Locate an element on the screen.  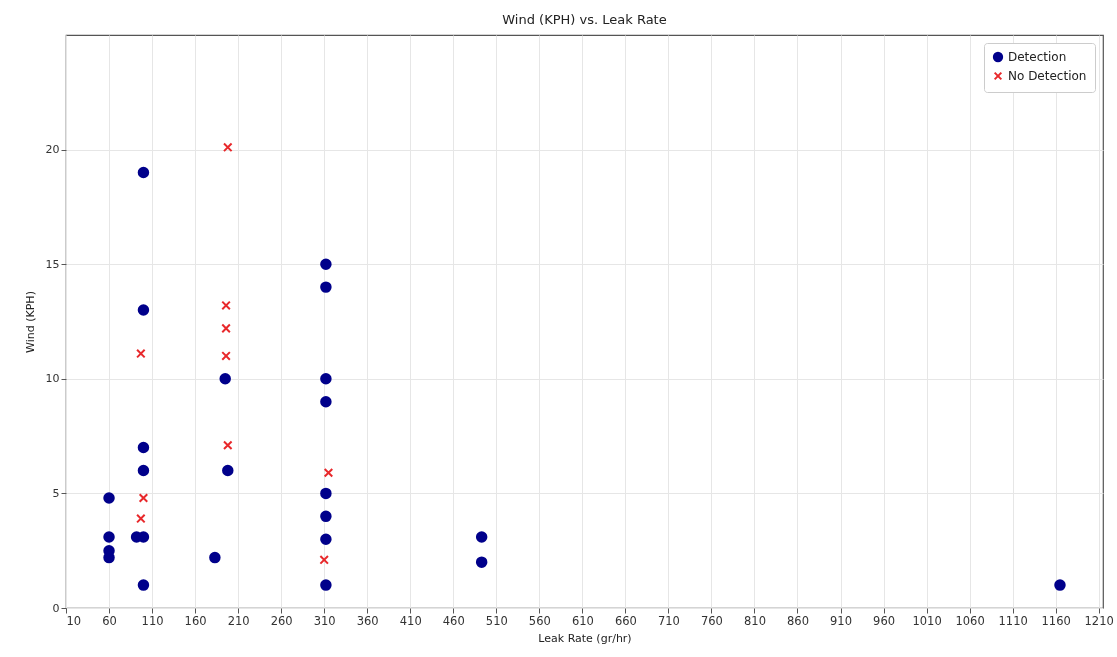
x-tick-label: 310 is located at coordinates (324, 620).